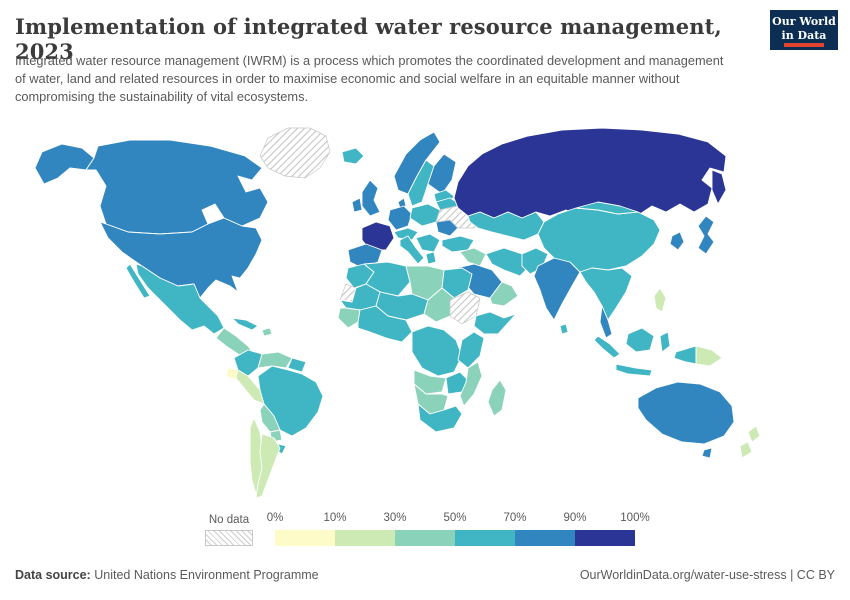 This screenshot has width=850, height=600. What do you see at coordinates (402, 203) in the screenshot?
I see `country-denmark` at bounding box center [402, 203].